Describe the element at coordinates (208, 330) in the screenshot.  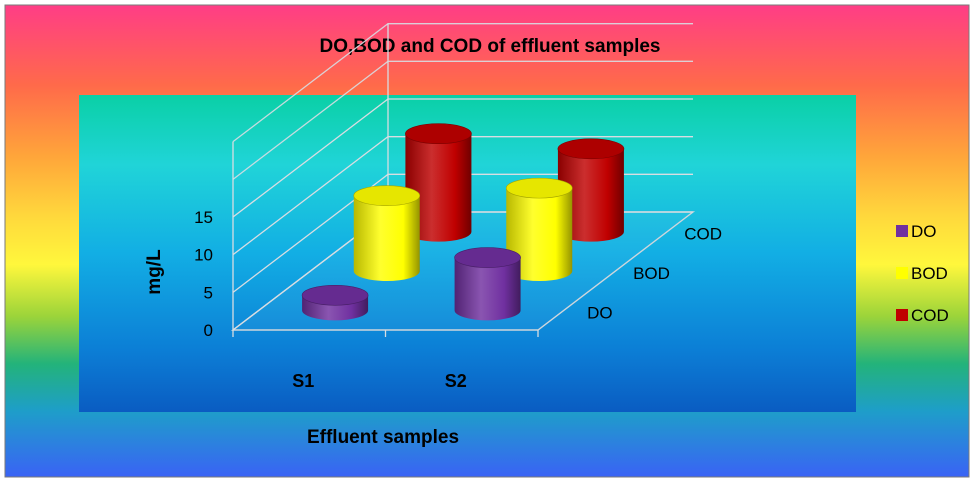
I see `y-tick-label: 0` at that location.